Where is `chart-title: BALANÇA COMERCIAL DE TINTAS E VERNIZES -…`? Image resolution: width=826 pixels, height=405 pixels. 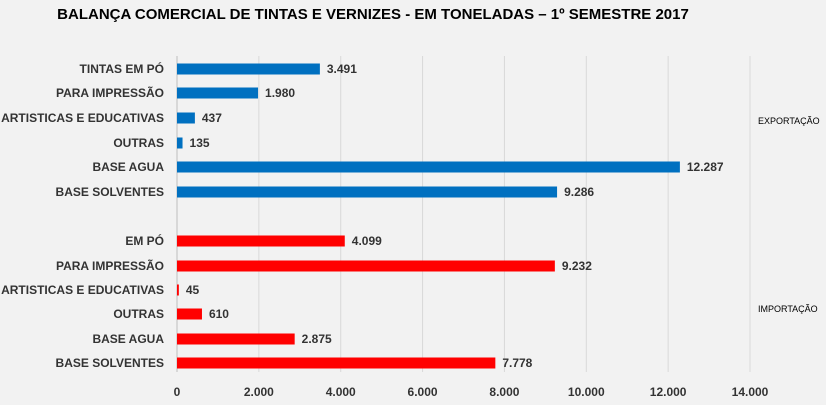
chart-title: BALANÇA COMERCIAL DE TINTAS E VERNIZES -… is located at coordinates (373, 14).